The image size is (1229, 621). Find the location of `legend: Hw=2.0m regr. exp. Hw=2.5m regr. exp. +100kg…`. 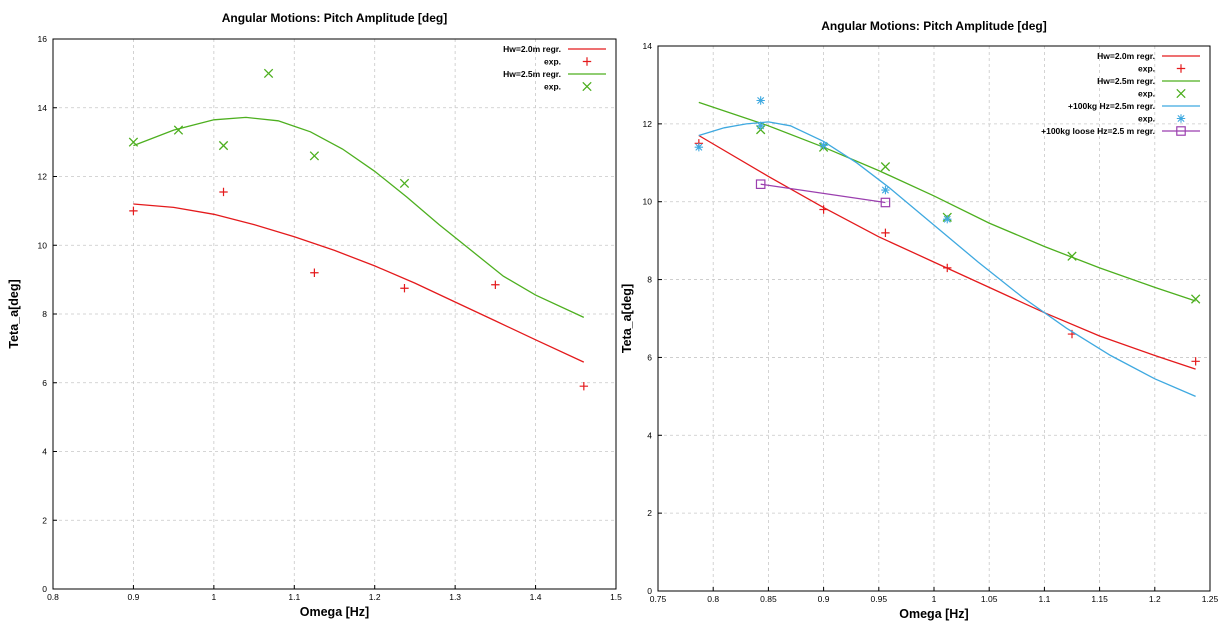

legend: Hw=2.0m regr. exp. Hw=2.5m regr. exp. +100kg… is located at coordinates (1120, 93).